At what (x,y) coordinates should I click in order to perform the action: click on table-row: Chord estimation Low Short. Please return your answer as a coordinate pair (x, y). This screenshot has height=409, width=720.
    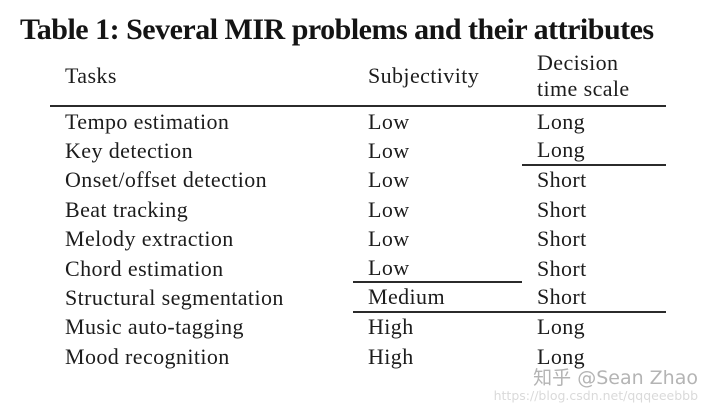
    Looking at the image, I should click on (358, 269).